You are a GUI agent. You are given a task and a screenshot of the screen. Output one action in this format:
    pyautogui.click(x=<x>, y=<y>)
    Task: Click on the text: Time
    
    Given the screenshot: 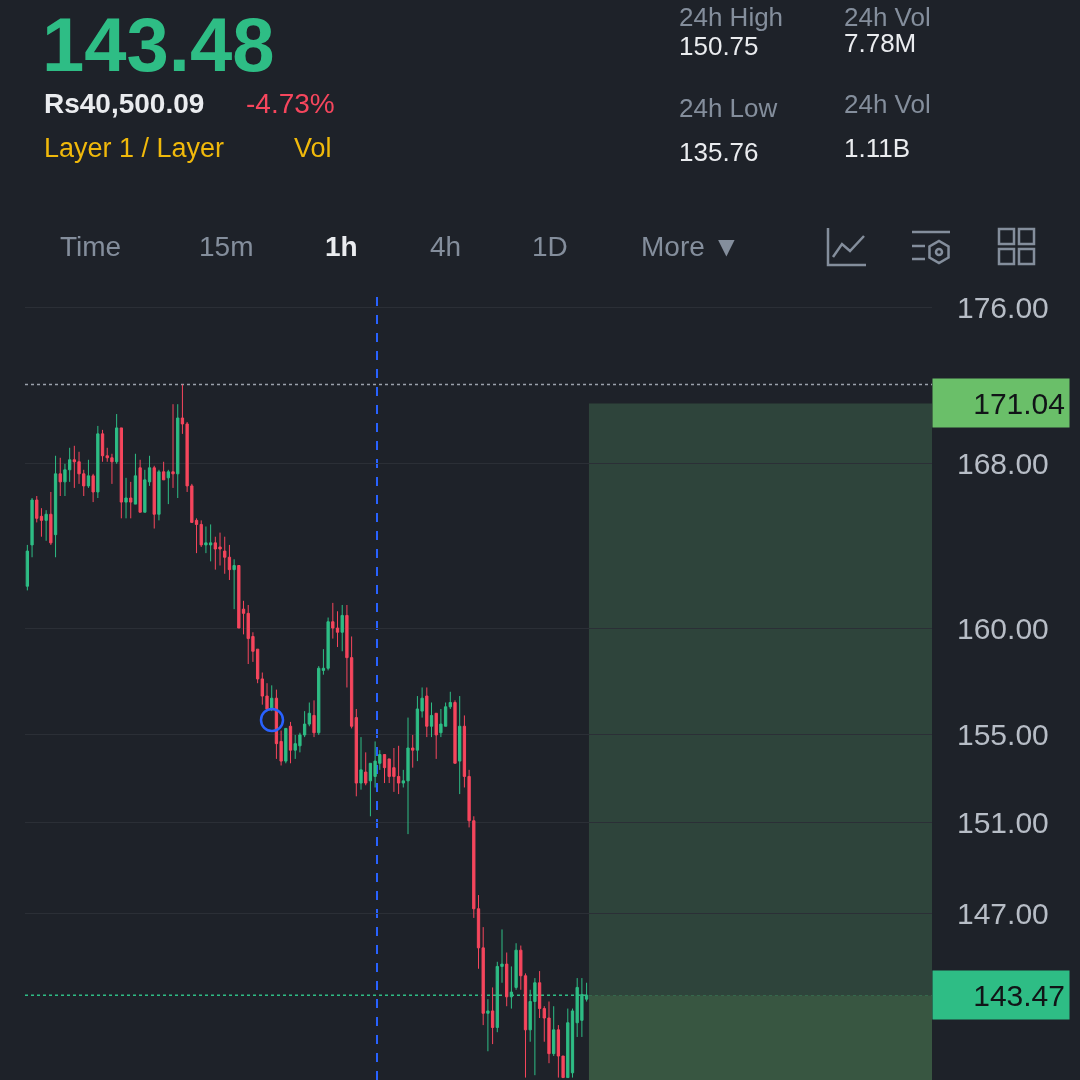 What is the action you would take?
    pyautogui.click(x=91, y=246)
    